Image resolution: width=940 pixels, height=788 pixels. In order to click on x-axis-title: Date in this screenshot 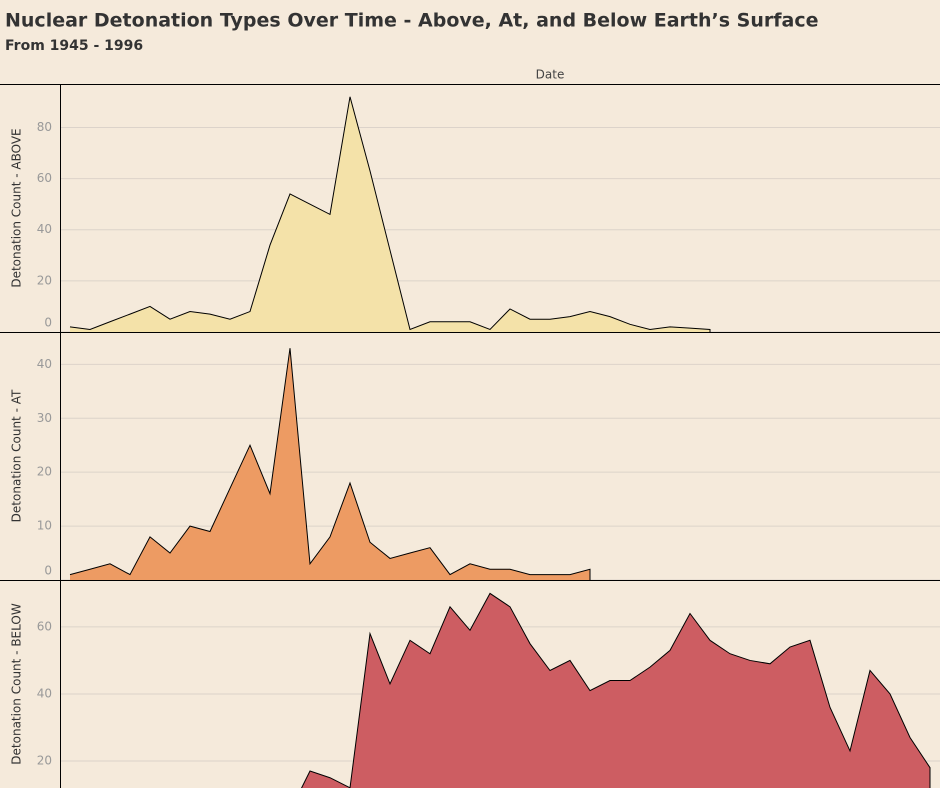, I will do `click(550, 75)`.